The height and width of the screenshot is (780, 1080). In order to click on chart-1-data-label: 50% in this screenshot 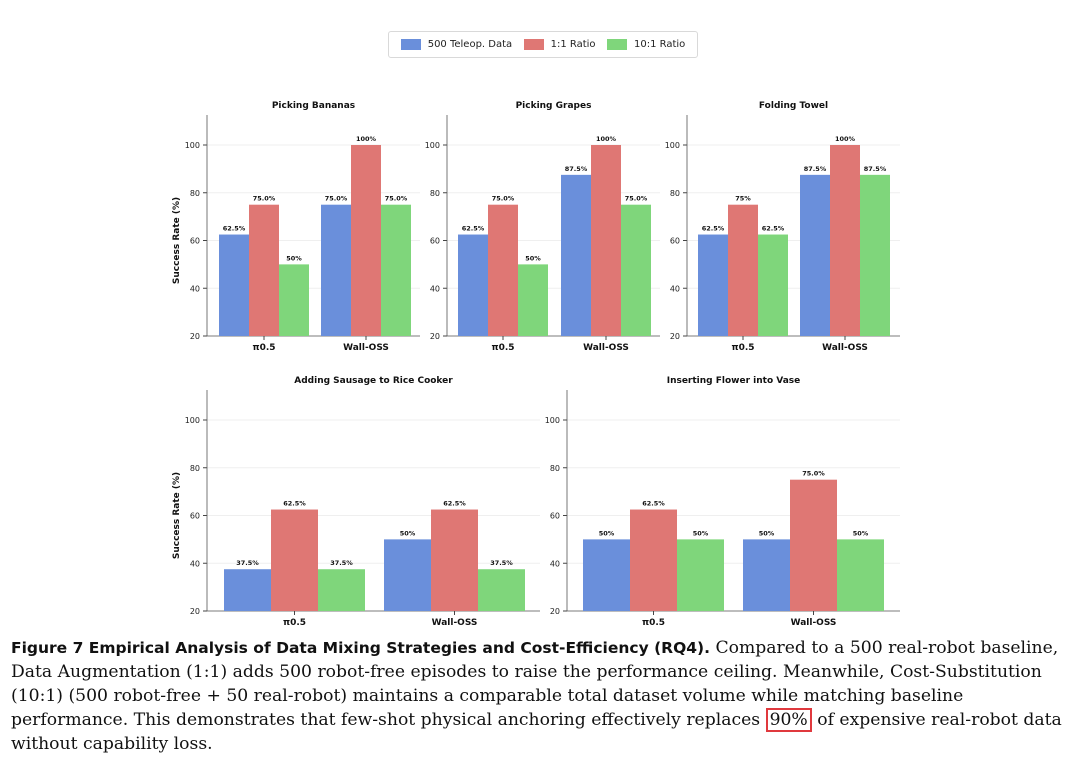, I will do `click(294, 258)`.